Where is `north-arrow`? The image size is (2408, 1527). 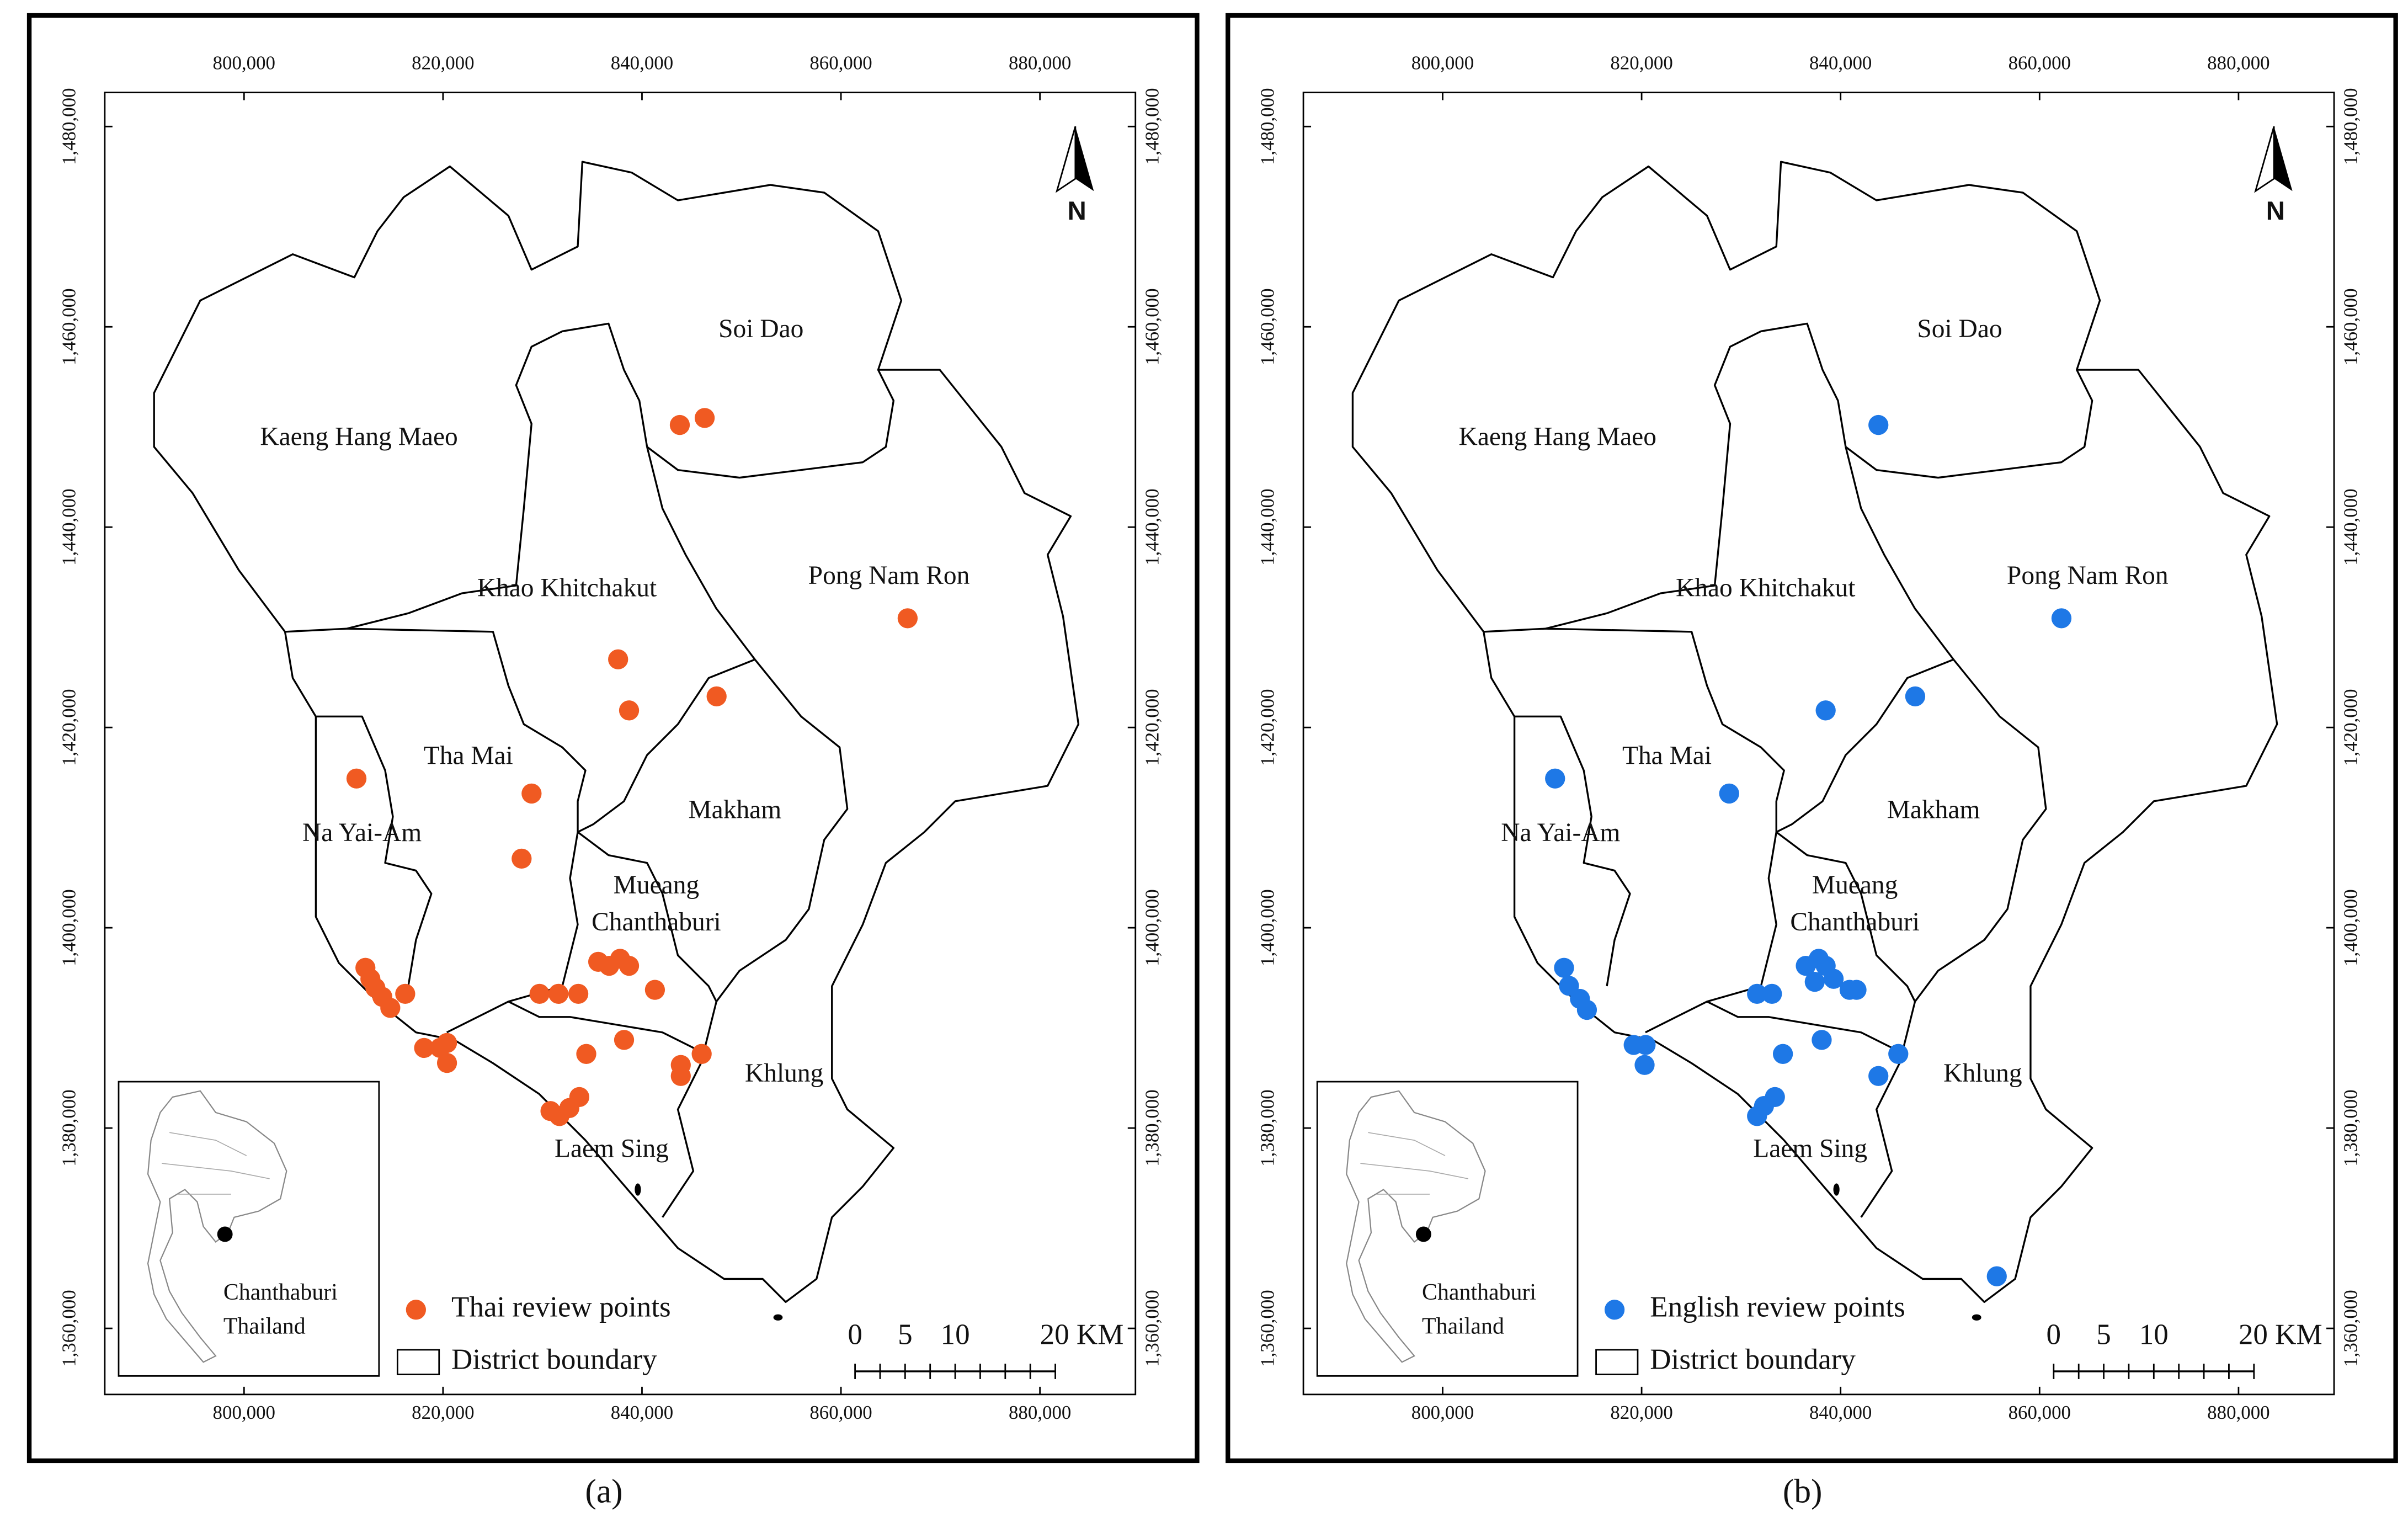
north-arrow is located at coordinates (1075, 158).